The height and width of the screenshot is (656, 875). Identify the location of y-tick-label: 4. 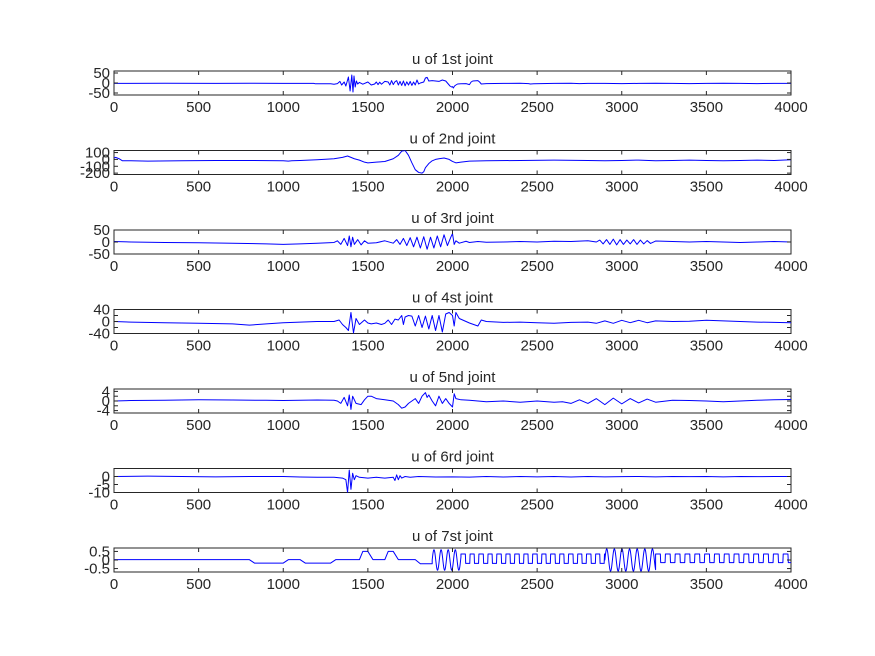
(106, 391).